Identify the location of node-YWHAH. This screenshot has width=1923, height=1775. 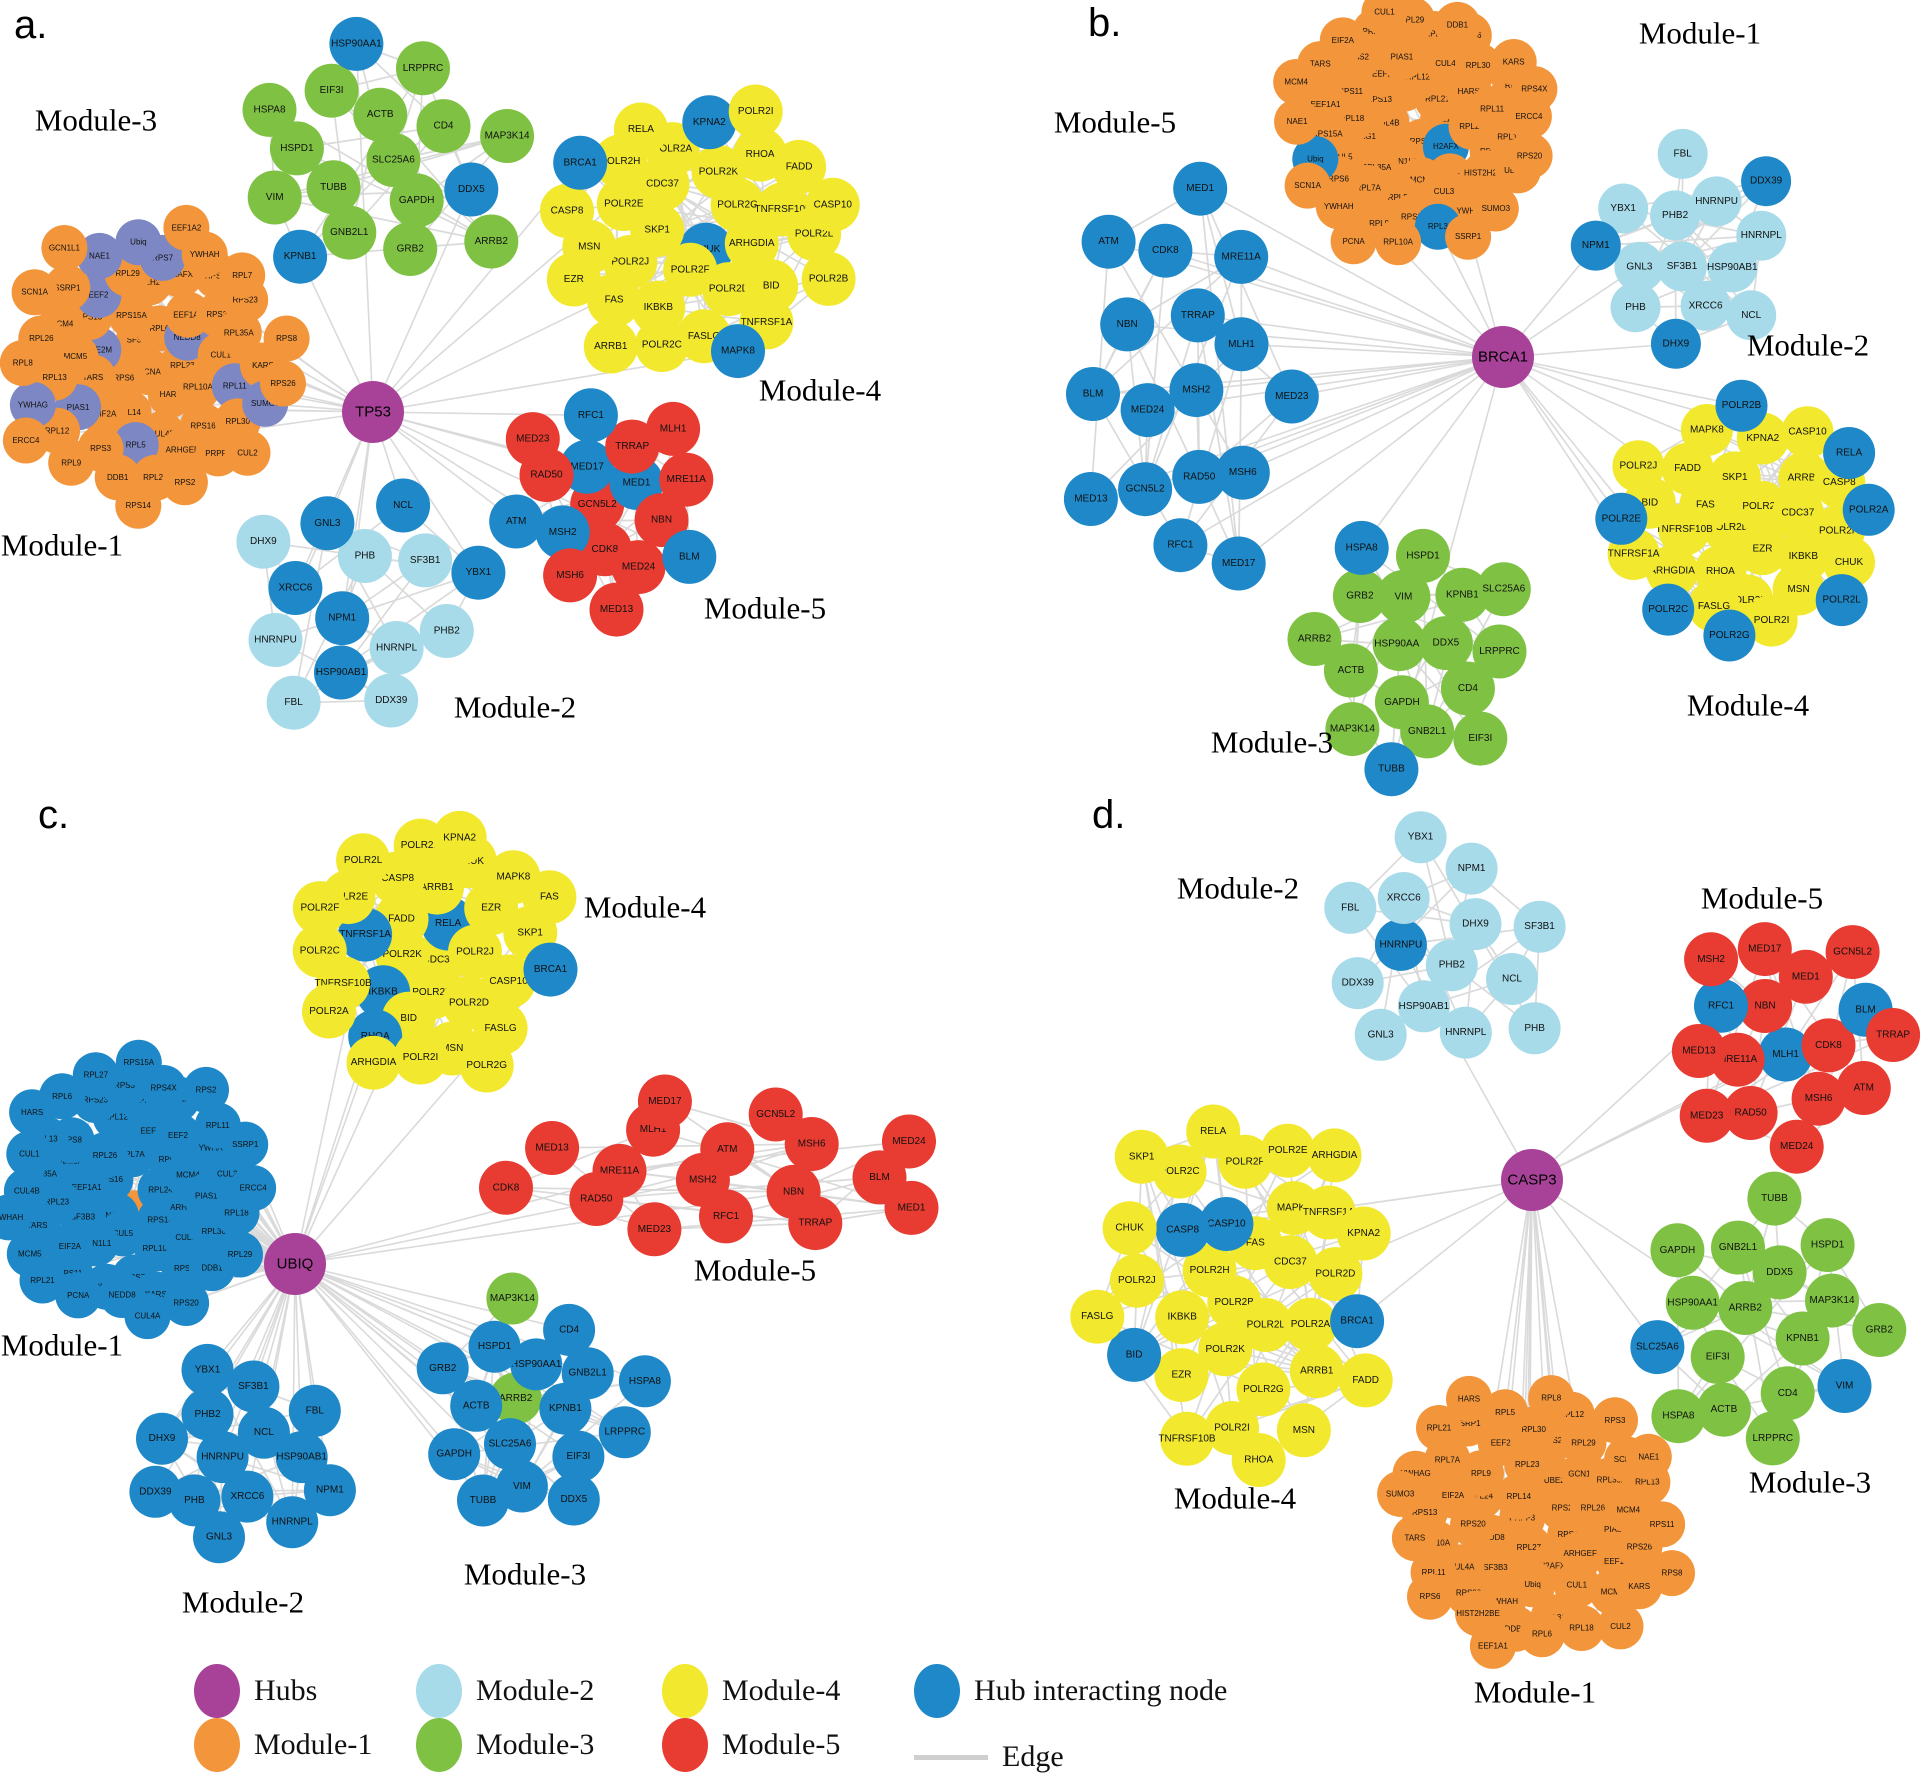
(16, 1217).